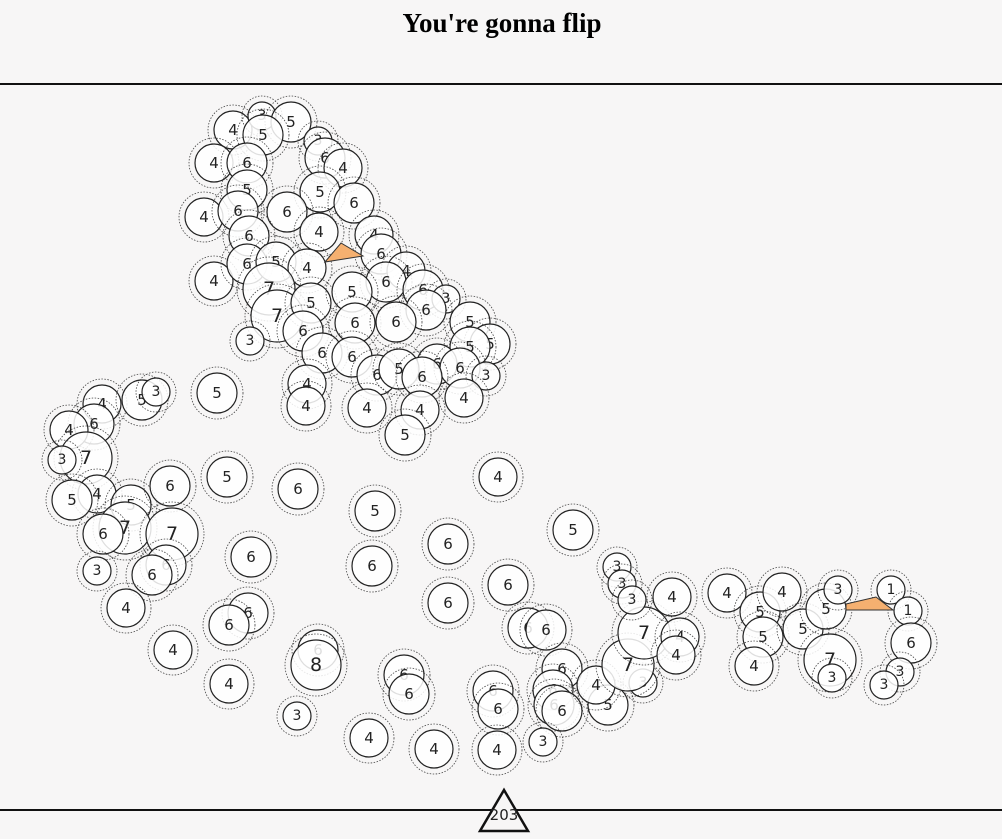 The width and height of the screenshot is (1002, 839). Describe the element at coordinates (344, 252) in the screenshot. I see `wedge` at that location.